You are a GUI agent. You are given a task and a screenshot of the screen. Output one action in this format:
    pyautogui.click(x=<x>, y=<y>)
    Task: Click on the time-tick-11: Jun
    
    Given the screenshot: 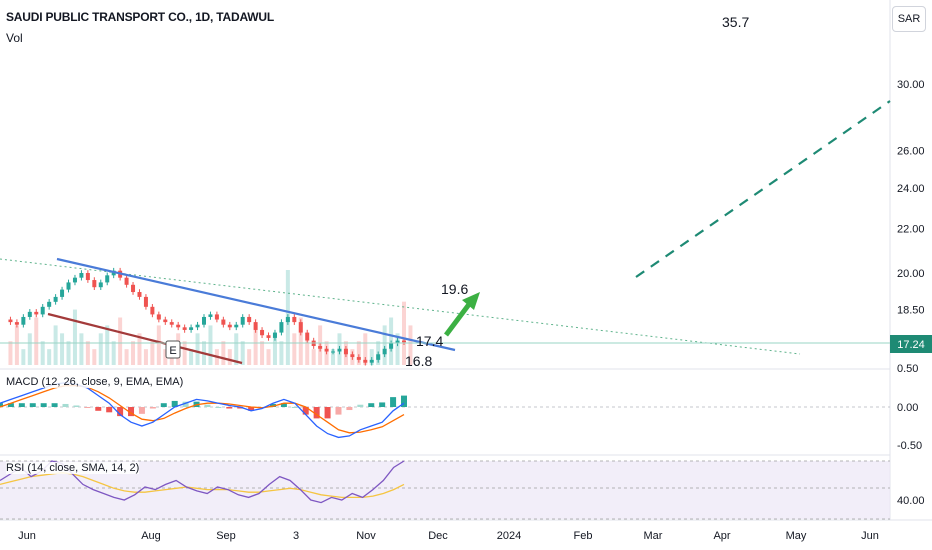 What is the action you would take?
    pyautogui.click(x=870, y=536)
    